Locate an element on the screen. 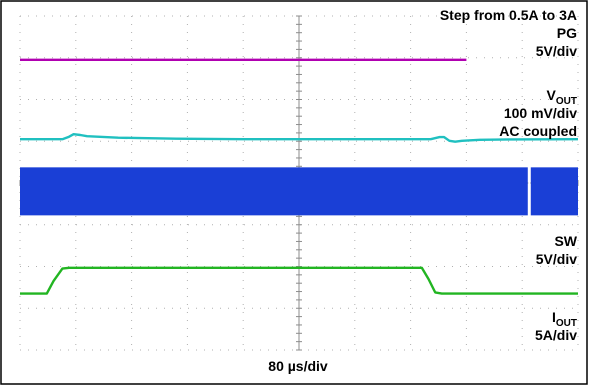 This screenshot has height=387, width=590. vout-name-label: VOUT is located at coordinates (562, 97).